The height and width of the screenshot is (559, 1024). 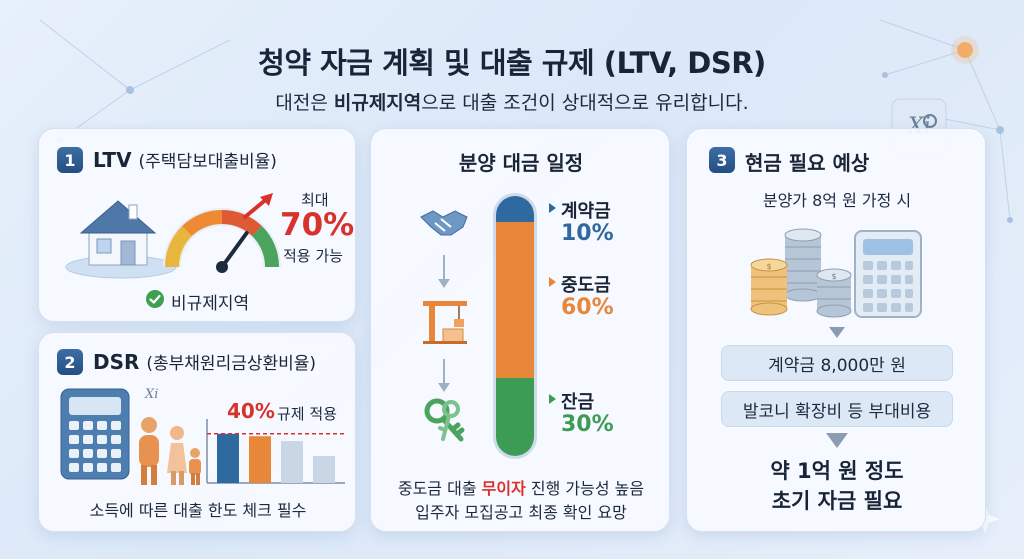 What do you see at coordinates (586, 285) in the screenshot?
I see `stage-label: 중도금` at bounding box center [586, 285].